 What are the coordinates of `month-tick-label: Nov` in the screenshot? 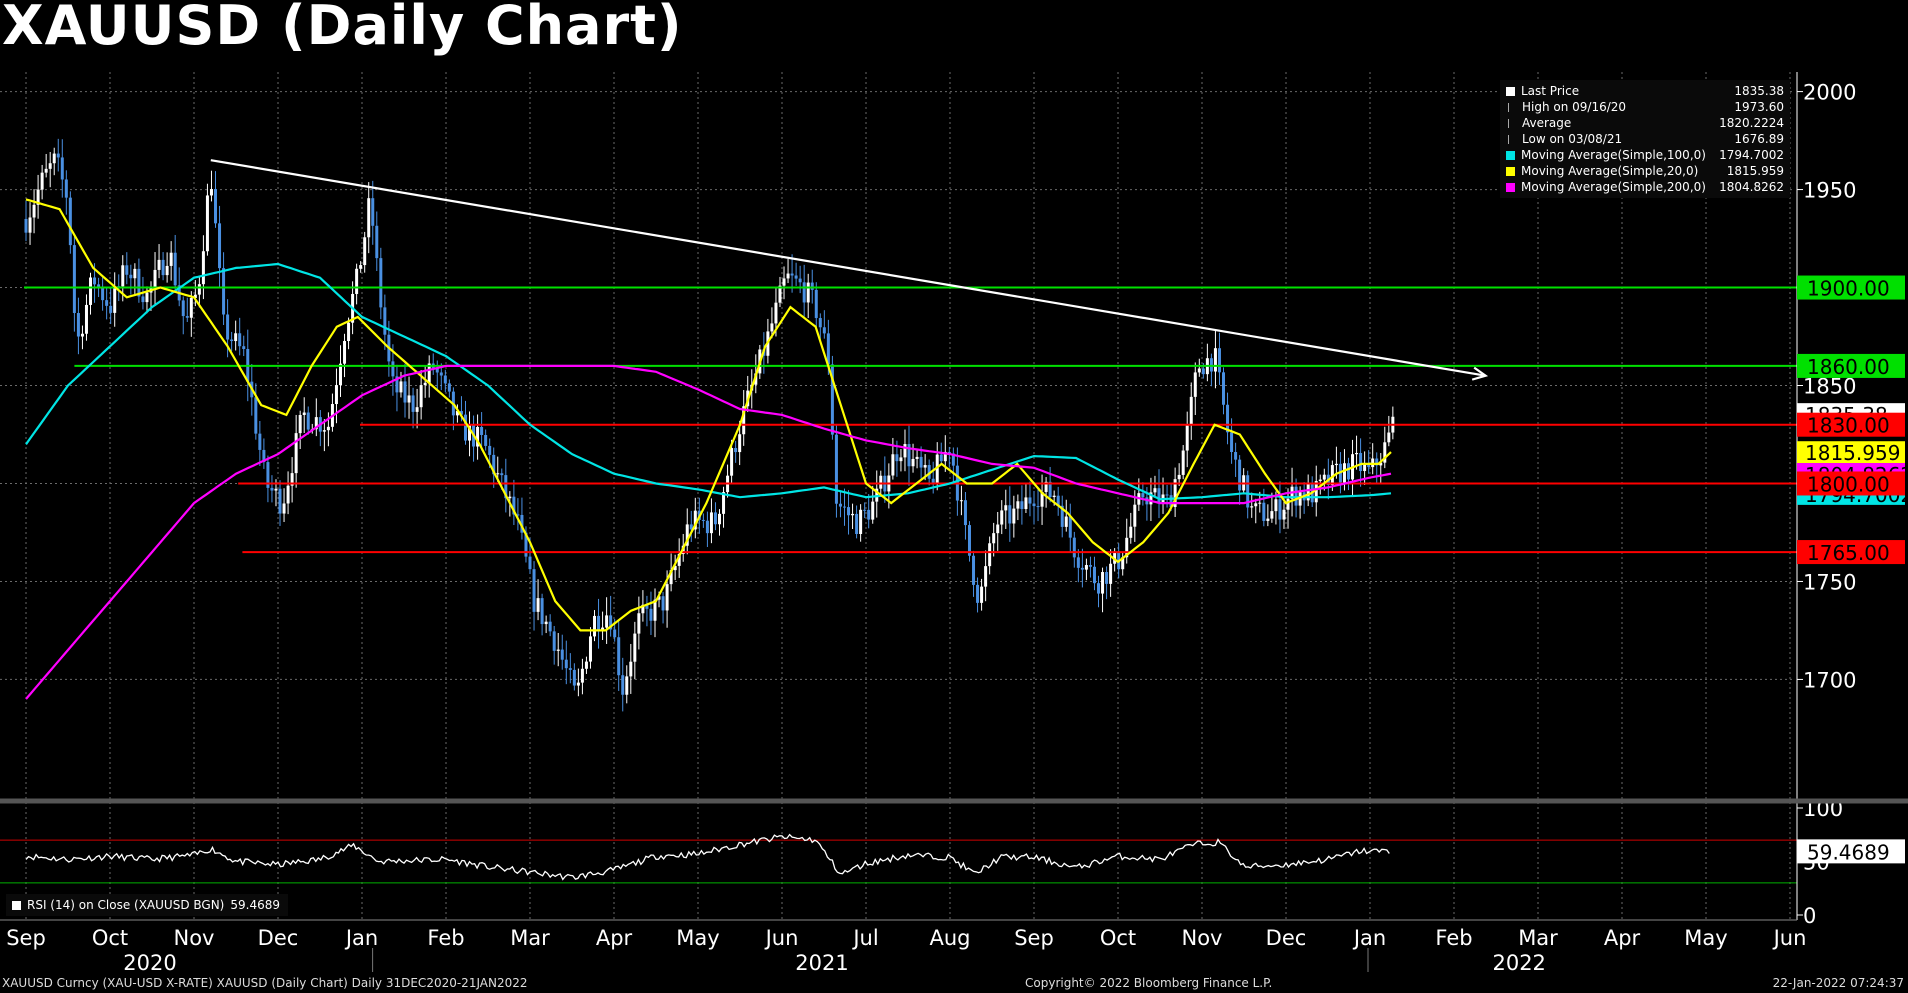 It's located at (194, 938).